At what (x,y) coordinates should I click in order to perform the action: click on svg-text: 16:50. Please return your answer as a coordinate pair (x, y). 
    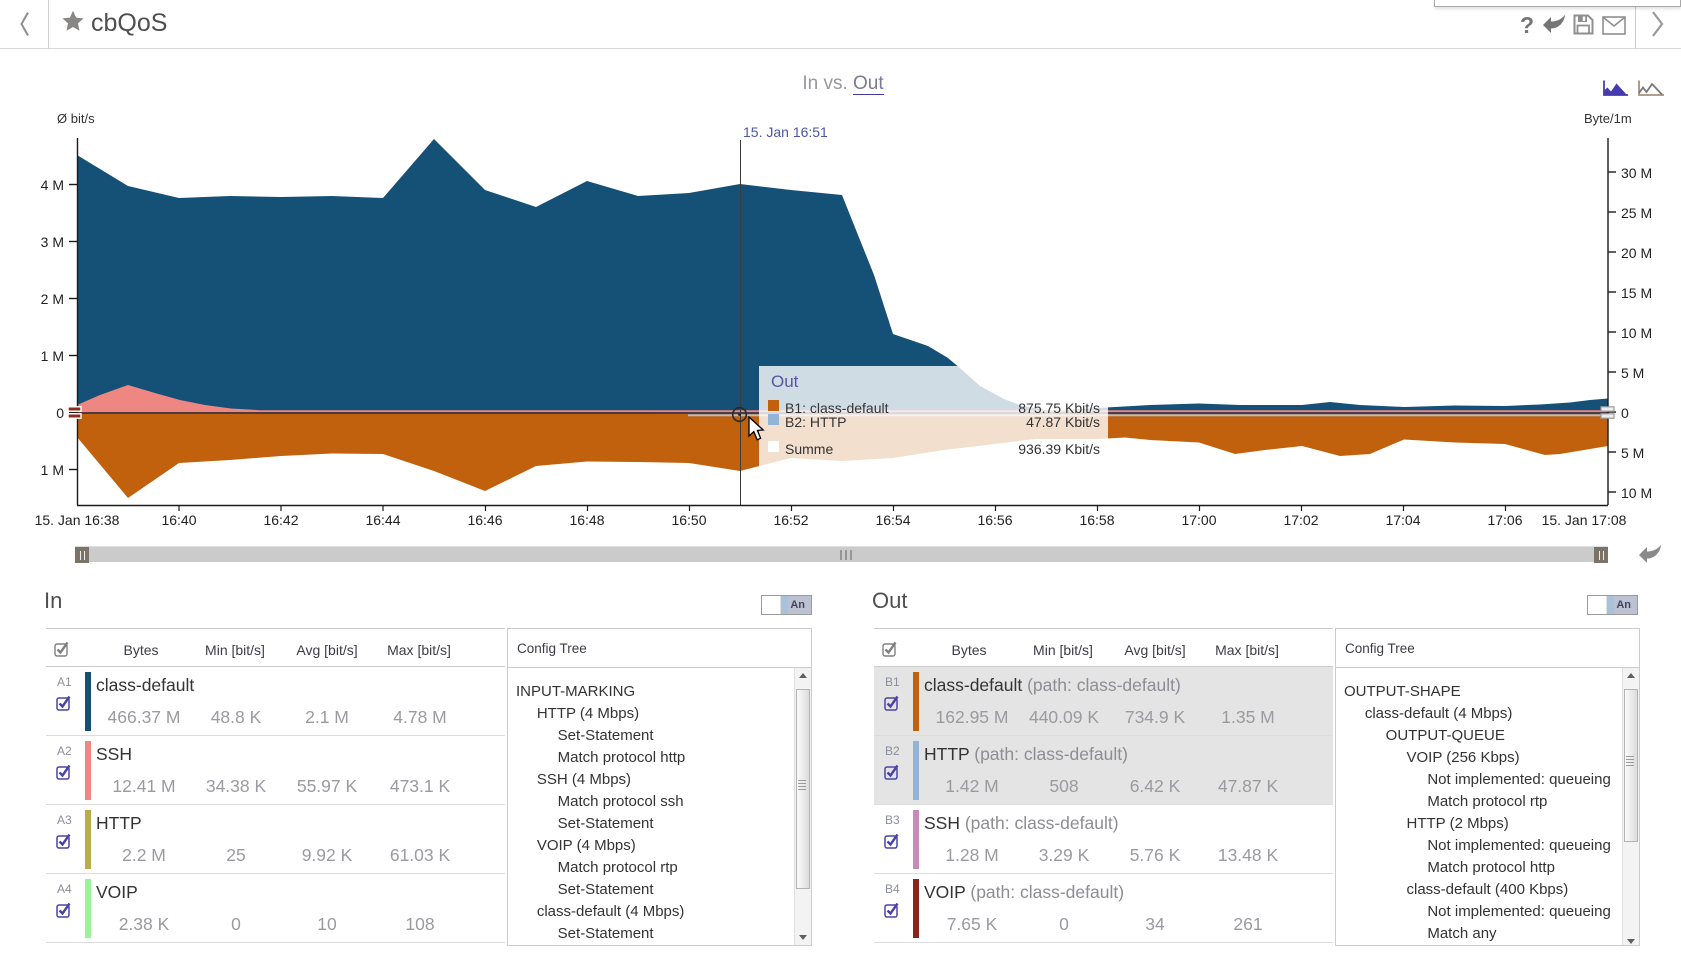
    Looking at the image, I should click on (688, 520).